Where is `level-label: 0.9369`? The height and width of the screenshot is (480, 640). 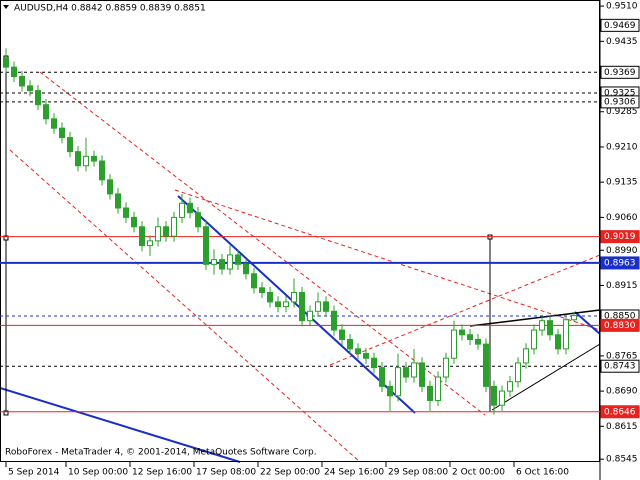 level-label: 0.9369 is located at coordinates (620, 73).